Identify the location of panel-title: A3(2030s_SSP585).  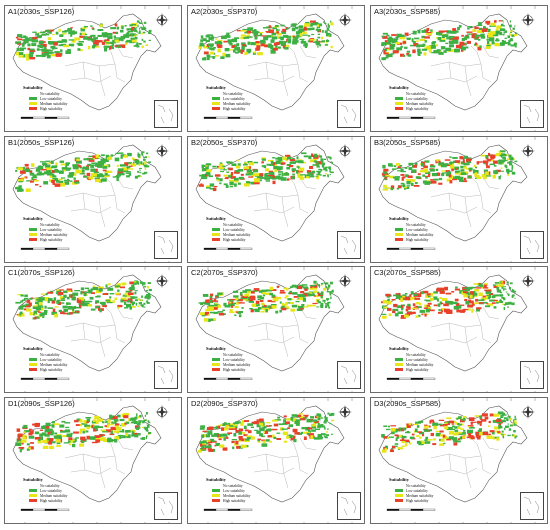
(407, 11).